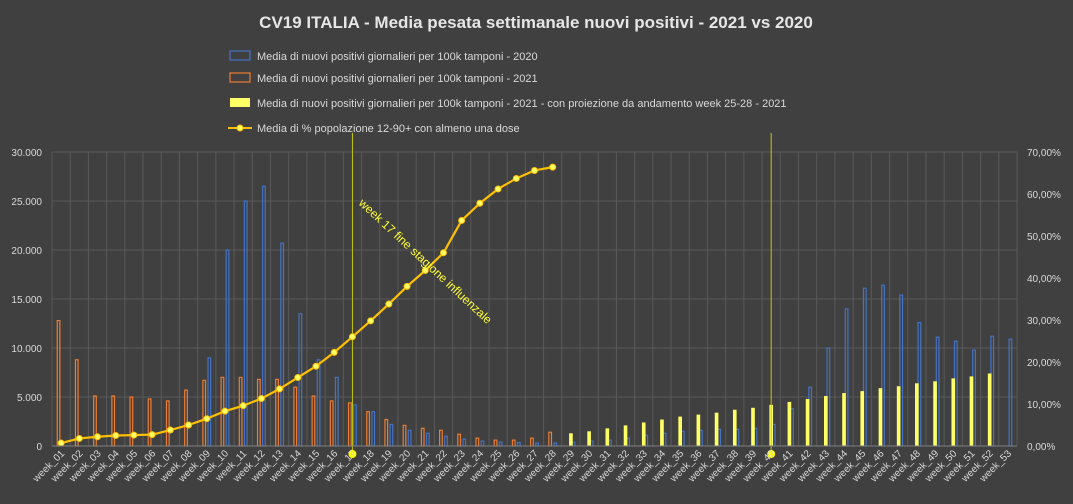 The width and height of the screenshot is (1073, 504). Describe the element at coordinates (1044, 405) in the screenshot. I see `right-axis-tick-label: 10,00%` at that location.